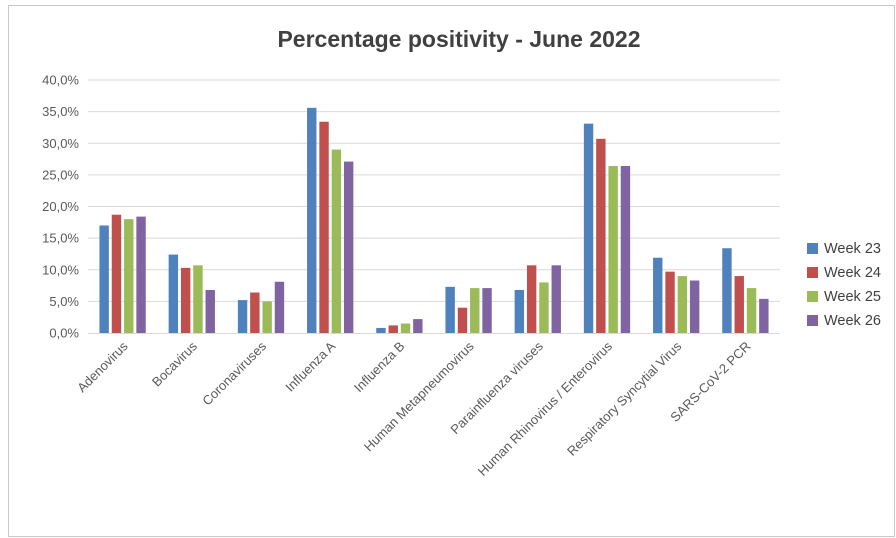 The height and width of the screenshot is (538, 896). Describe the element at coordinates (60, 174) in the screenshot. I see `y-tick-label: 25,0%` at that location.